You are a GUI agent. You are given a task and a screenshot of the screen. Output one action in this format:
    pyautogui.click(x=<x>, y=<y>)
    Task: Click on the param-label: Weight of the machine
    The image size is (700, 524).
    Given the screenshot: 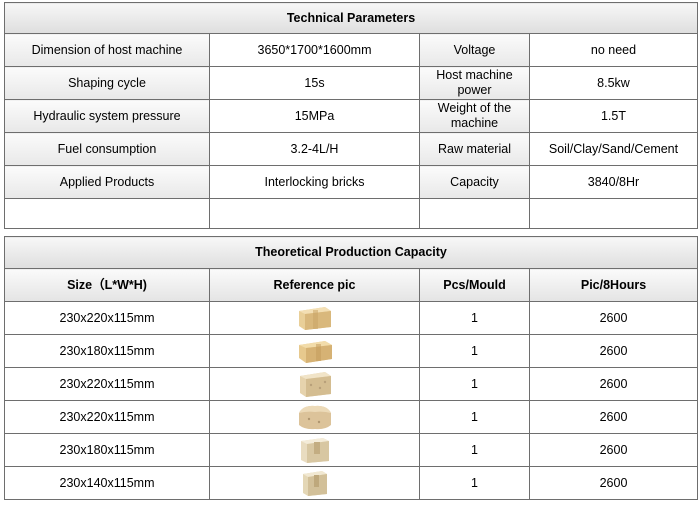 What is the action you would take?
    pyautogui.click(x=474, y=116)
    